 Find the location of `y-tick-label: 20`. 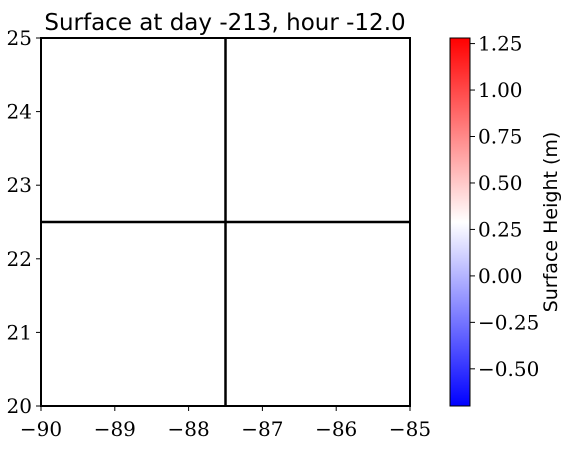

y-tick-label: 20 is located at coordinates (19, 406).